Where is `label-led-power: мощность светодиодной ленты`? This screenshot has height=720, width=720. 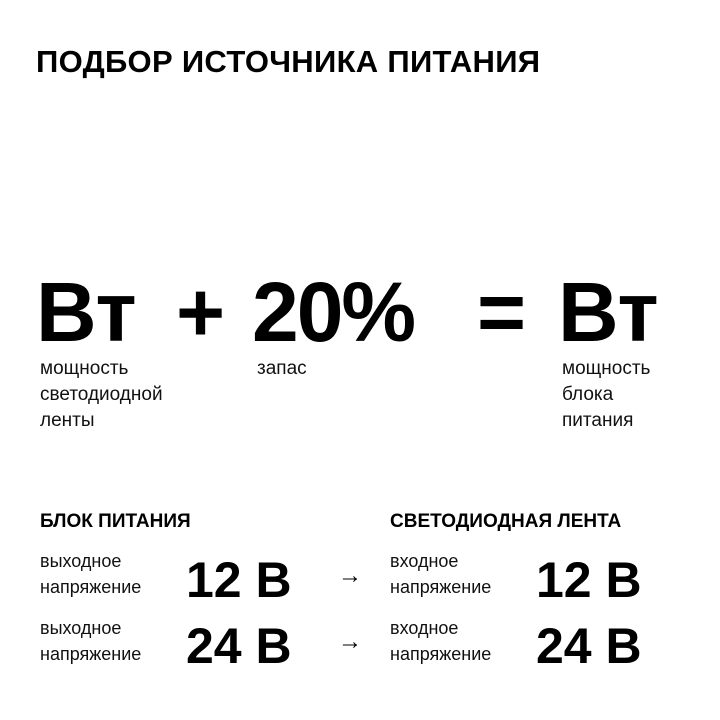 label-led-power: мощность светодиодной ленты is located at coordinates (101, 394).